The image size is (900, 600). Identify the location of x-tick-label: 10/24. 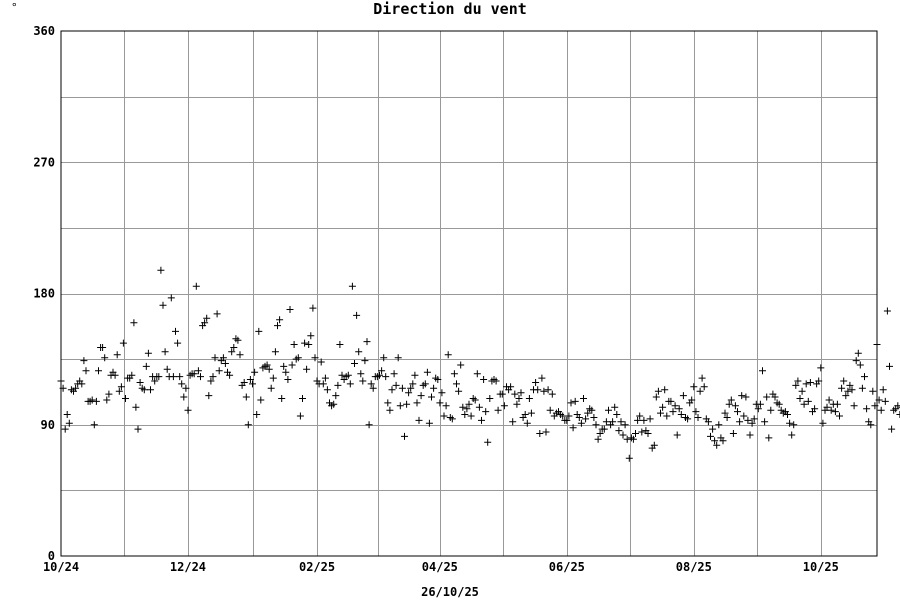
(61, 567).